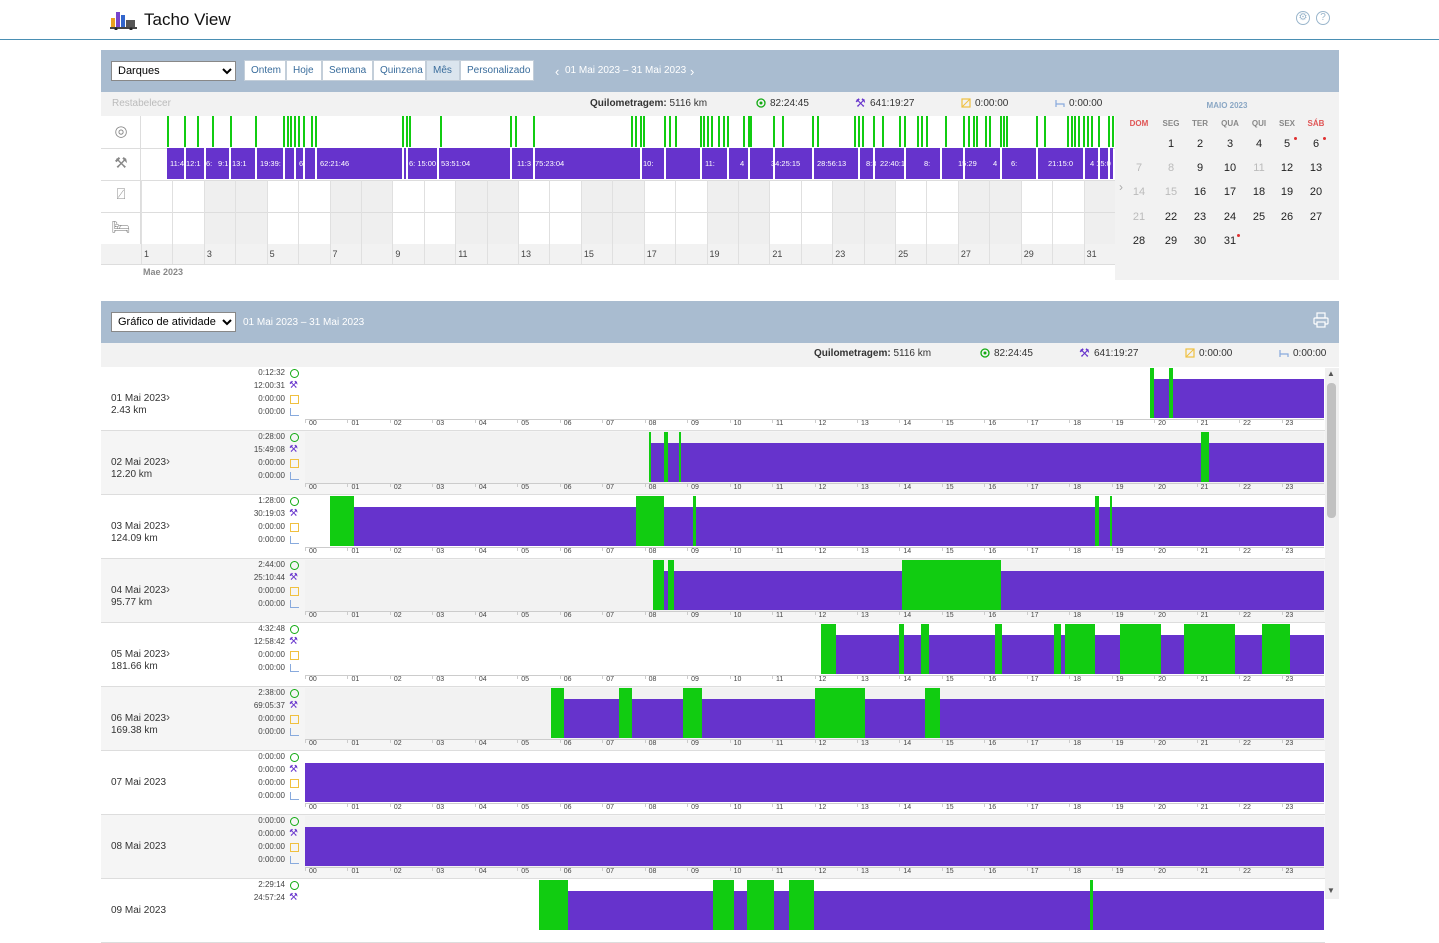 This screenshot has width=1439, height=943. I want to click on calendar-day-22: 22, so click(1171, 217).